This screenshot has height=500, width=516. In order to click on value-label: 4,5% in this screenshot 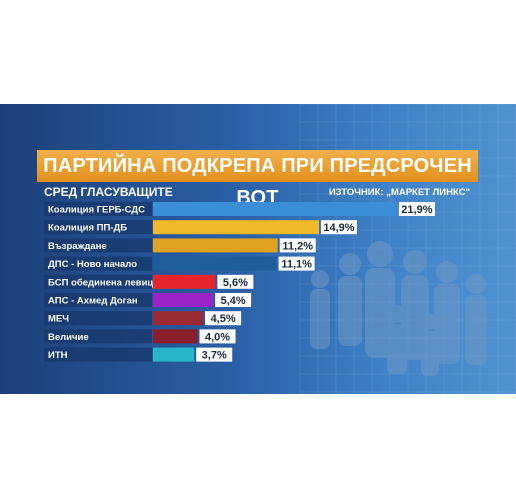, I will do `click(223, 319)`.